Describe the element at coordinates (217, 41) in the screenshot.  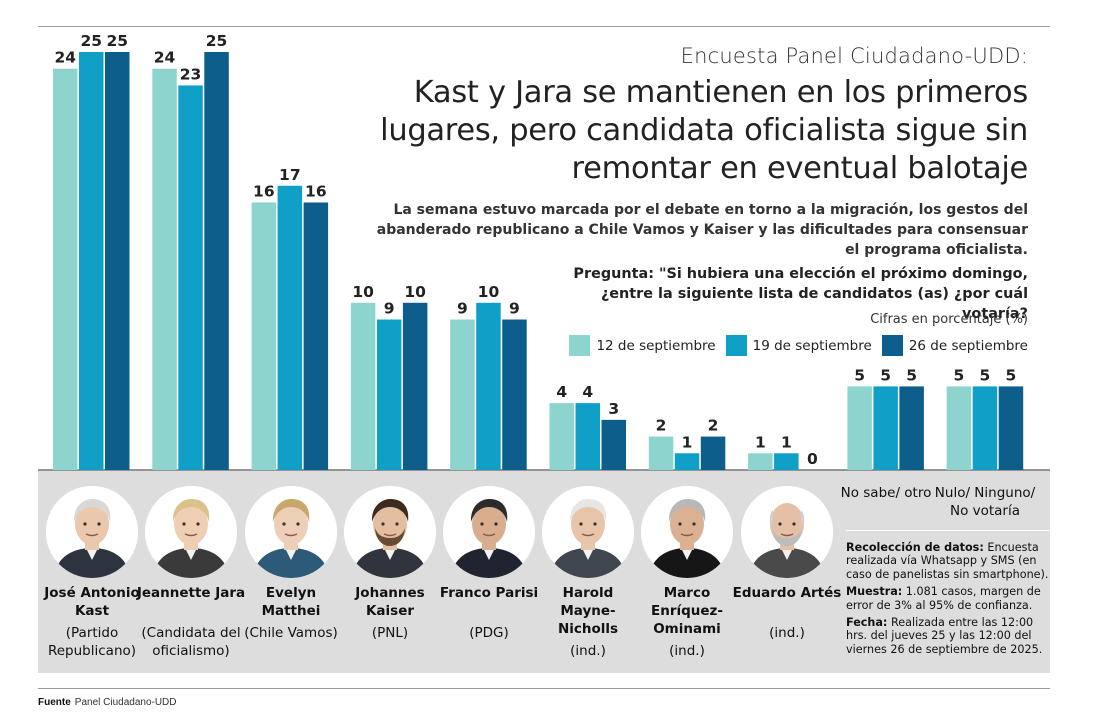
I see `value-label-2-series-3: 25` at that location.